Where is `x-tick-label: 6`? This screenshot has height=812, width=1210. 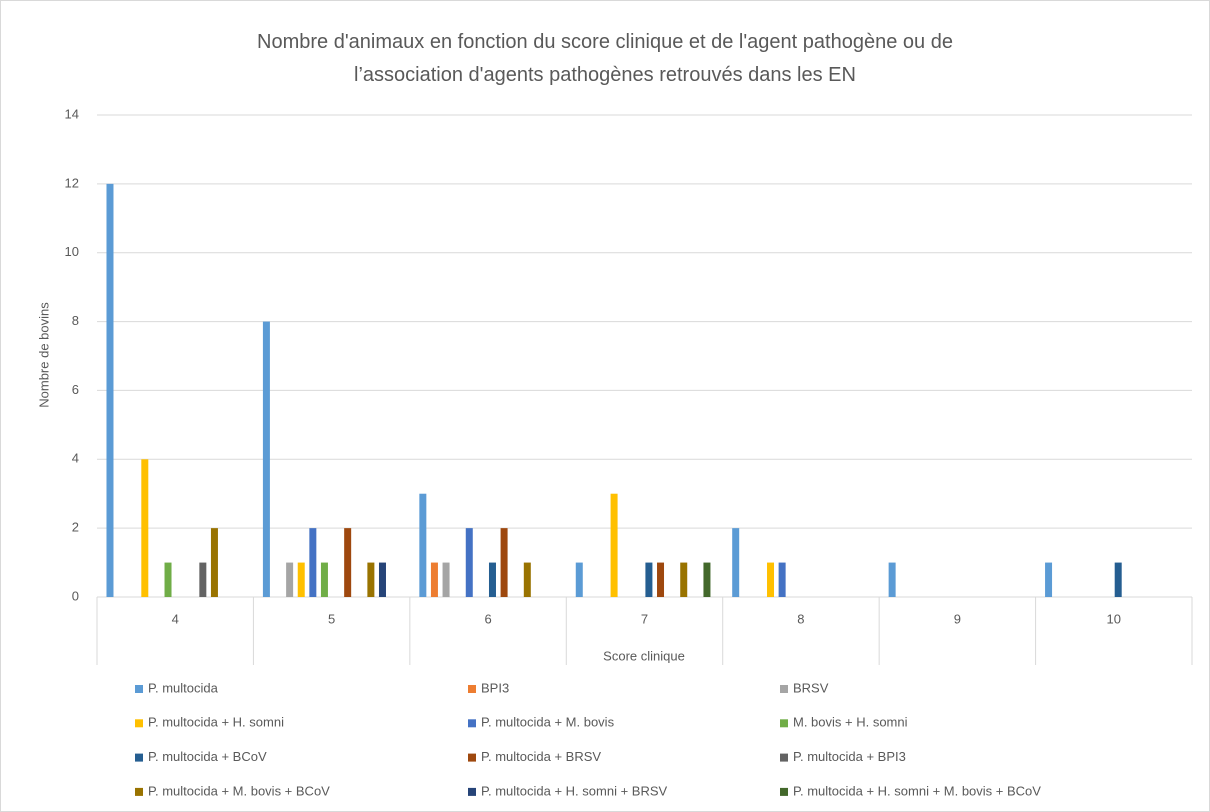 x-tick-label: 6 is located at coordinates (487, 618).